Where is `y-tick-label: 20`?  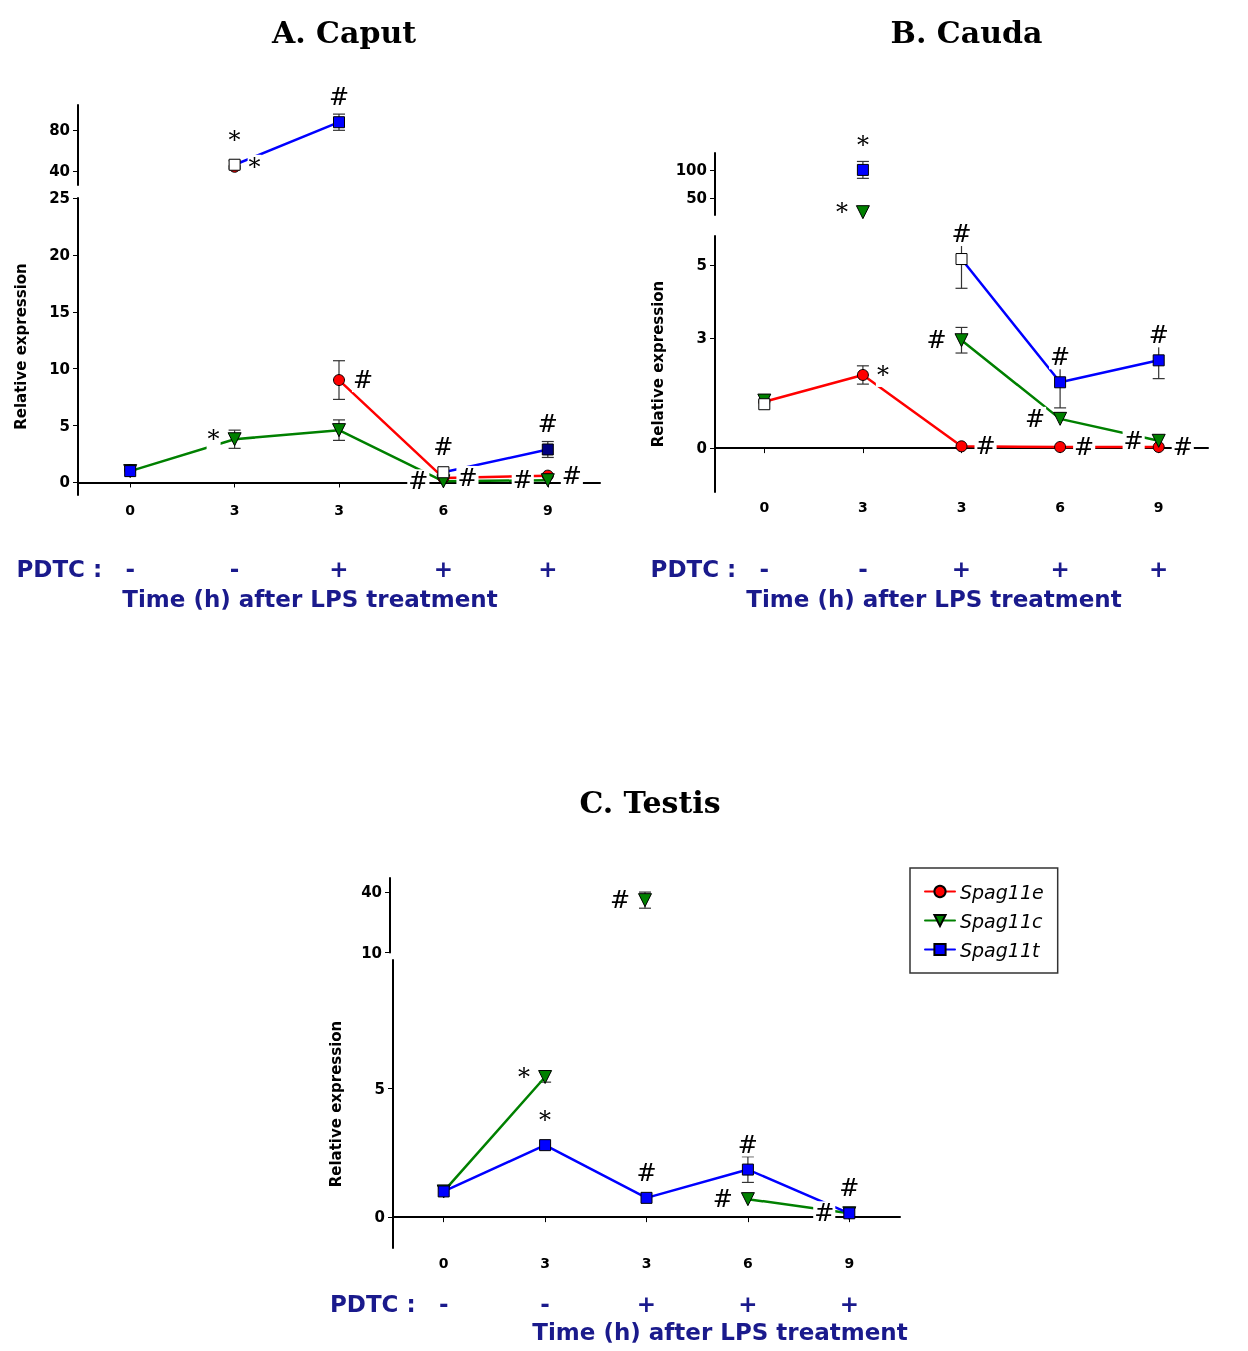 y-tick-label: 20 is located at coordinates (59, 254).